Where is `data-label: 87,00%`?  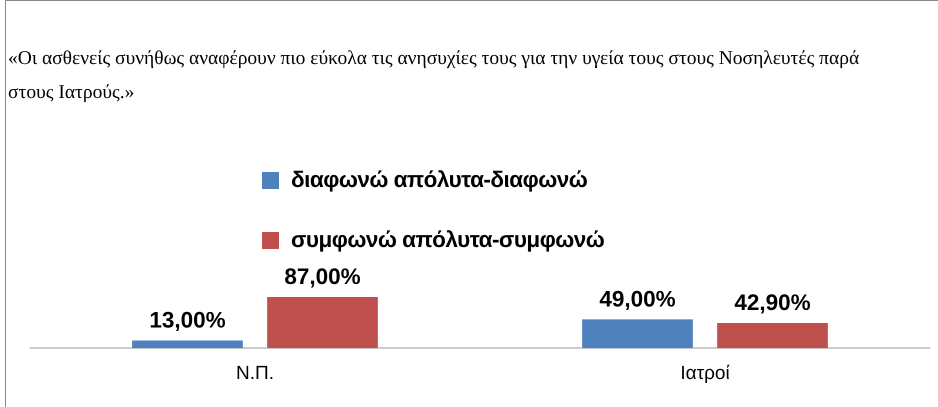
data-label: 87,00% is located at coordinates (322, 276).